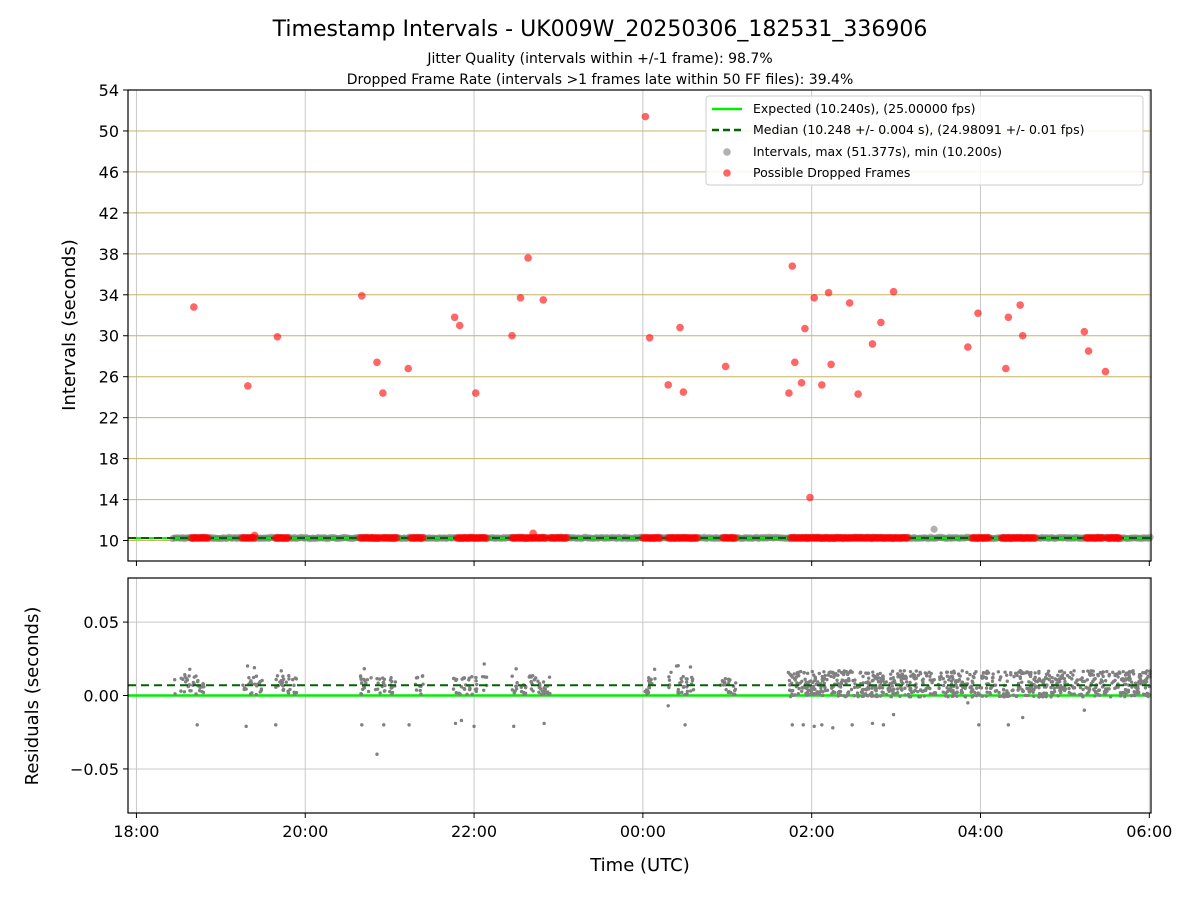  Describe the element at coordinates (136, 831) in the screenshot. I see `x-tick-label: 18:00` at that location.